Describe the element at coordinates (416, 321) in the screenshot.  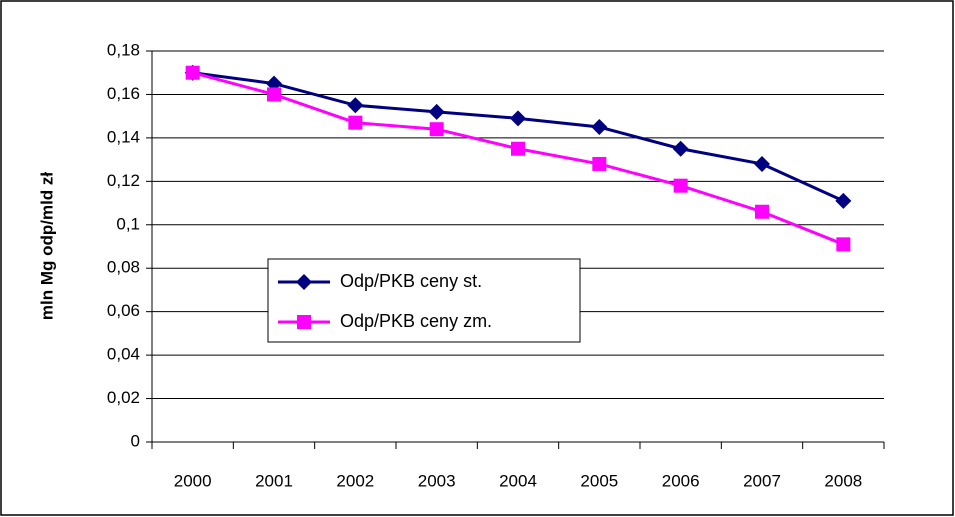
I see `legend-label: Odp/PKB ceny zm.` at that location.